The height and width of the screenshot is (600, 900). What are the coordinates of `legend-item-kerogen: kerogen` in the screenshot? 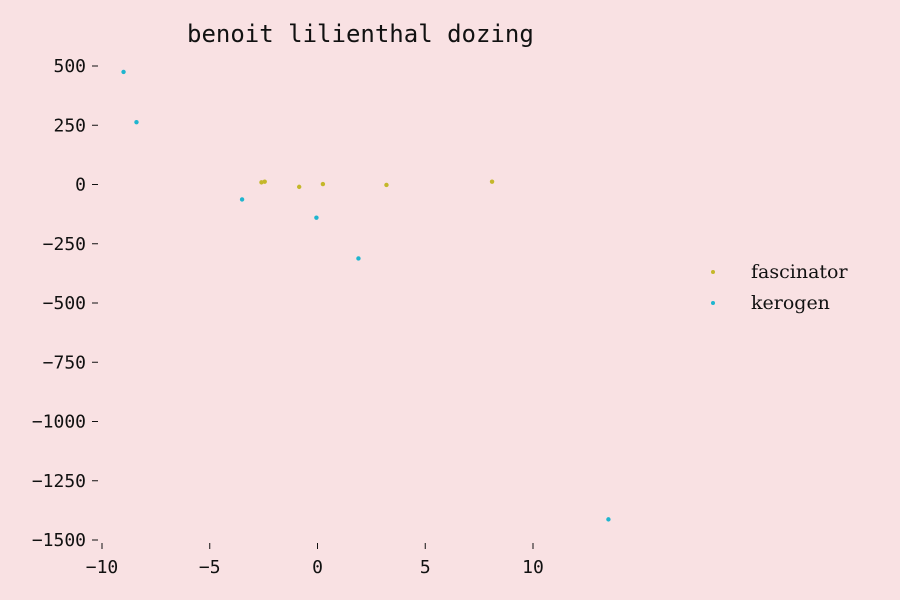 It's located at (774, 302).